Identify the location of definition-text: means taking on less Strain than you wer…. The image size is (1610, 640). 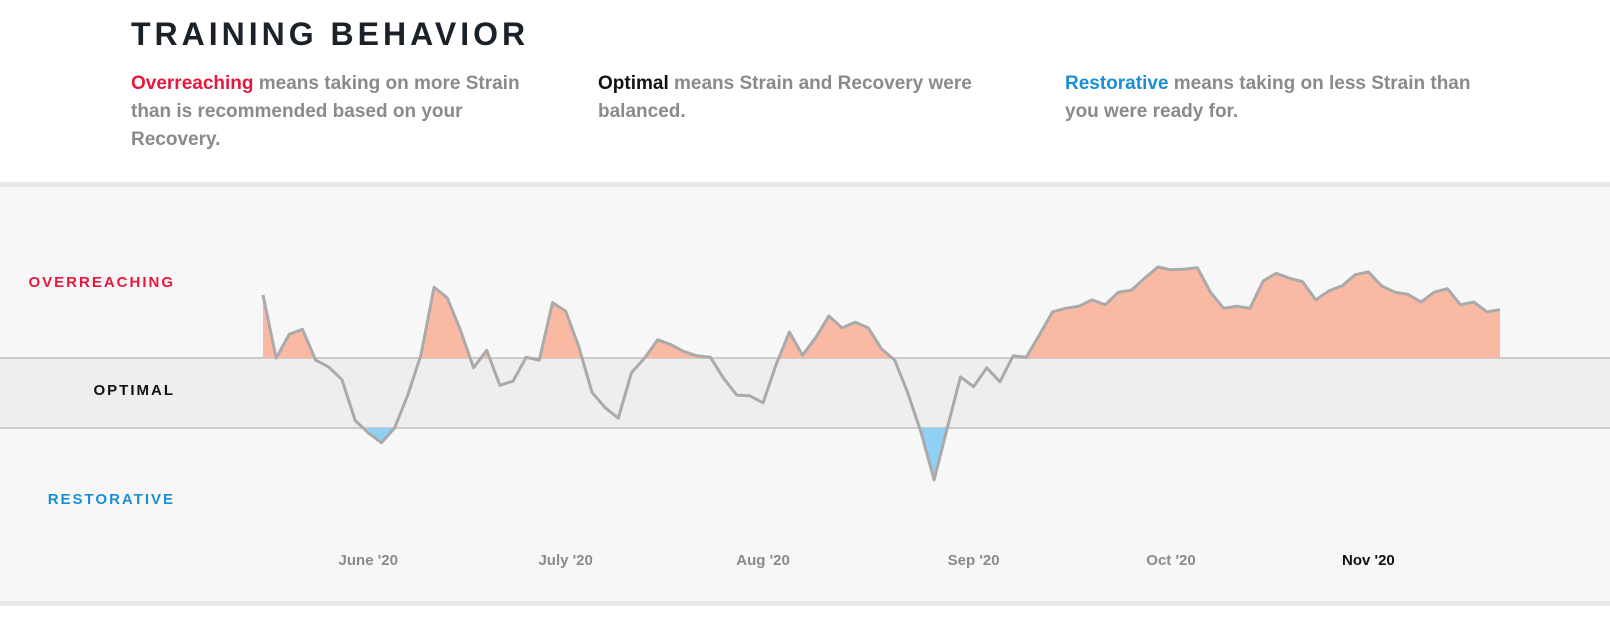
(1268, 97).